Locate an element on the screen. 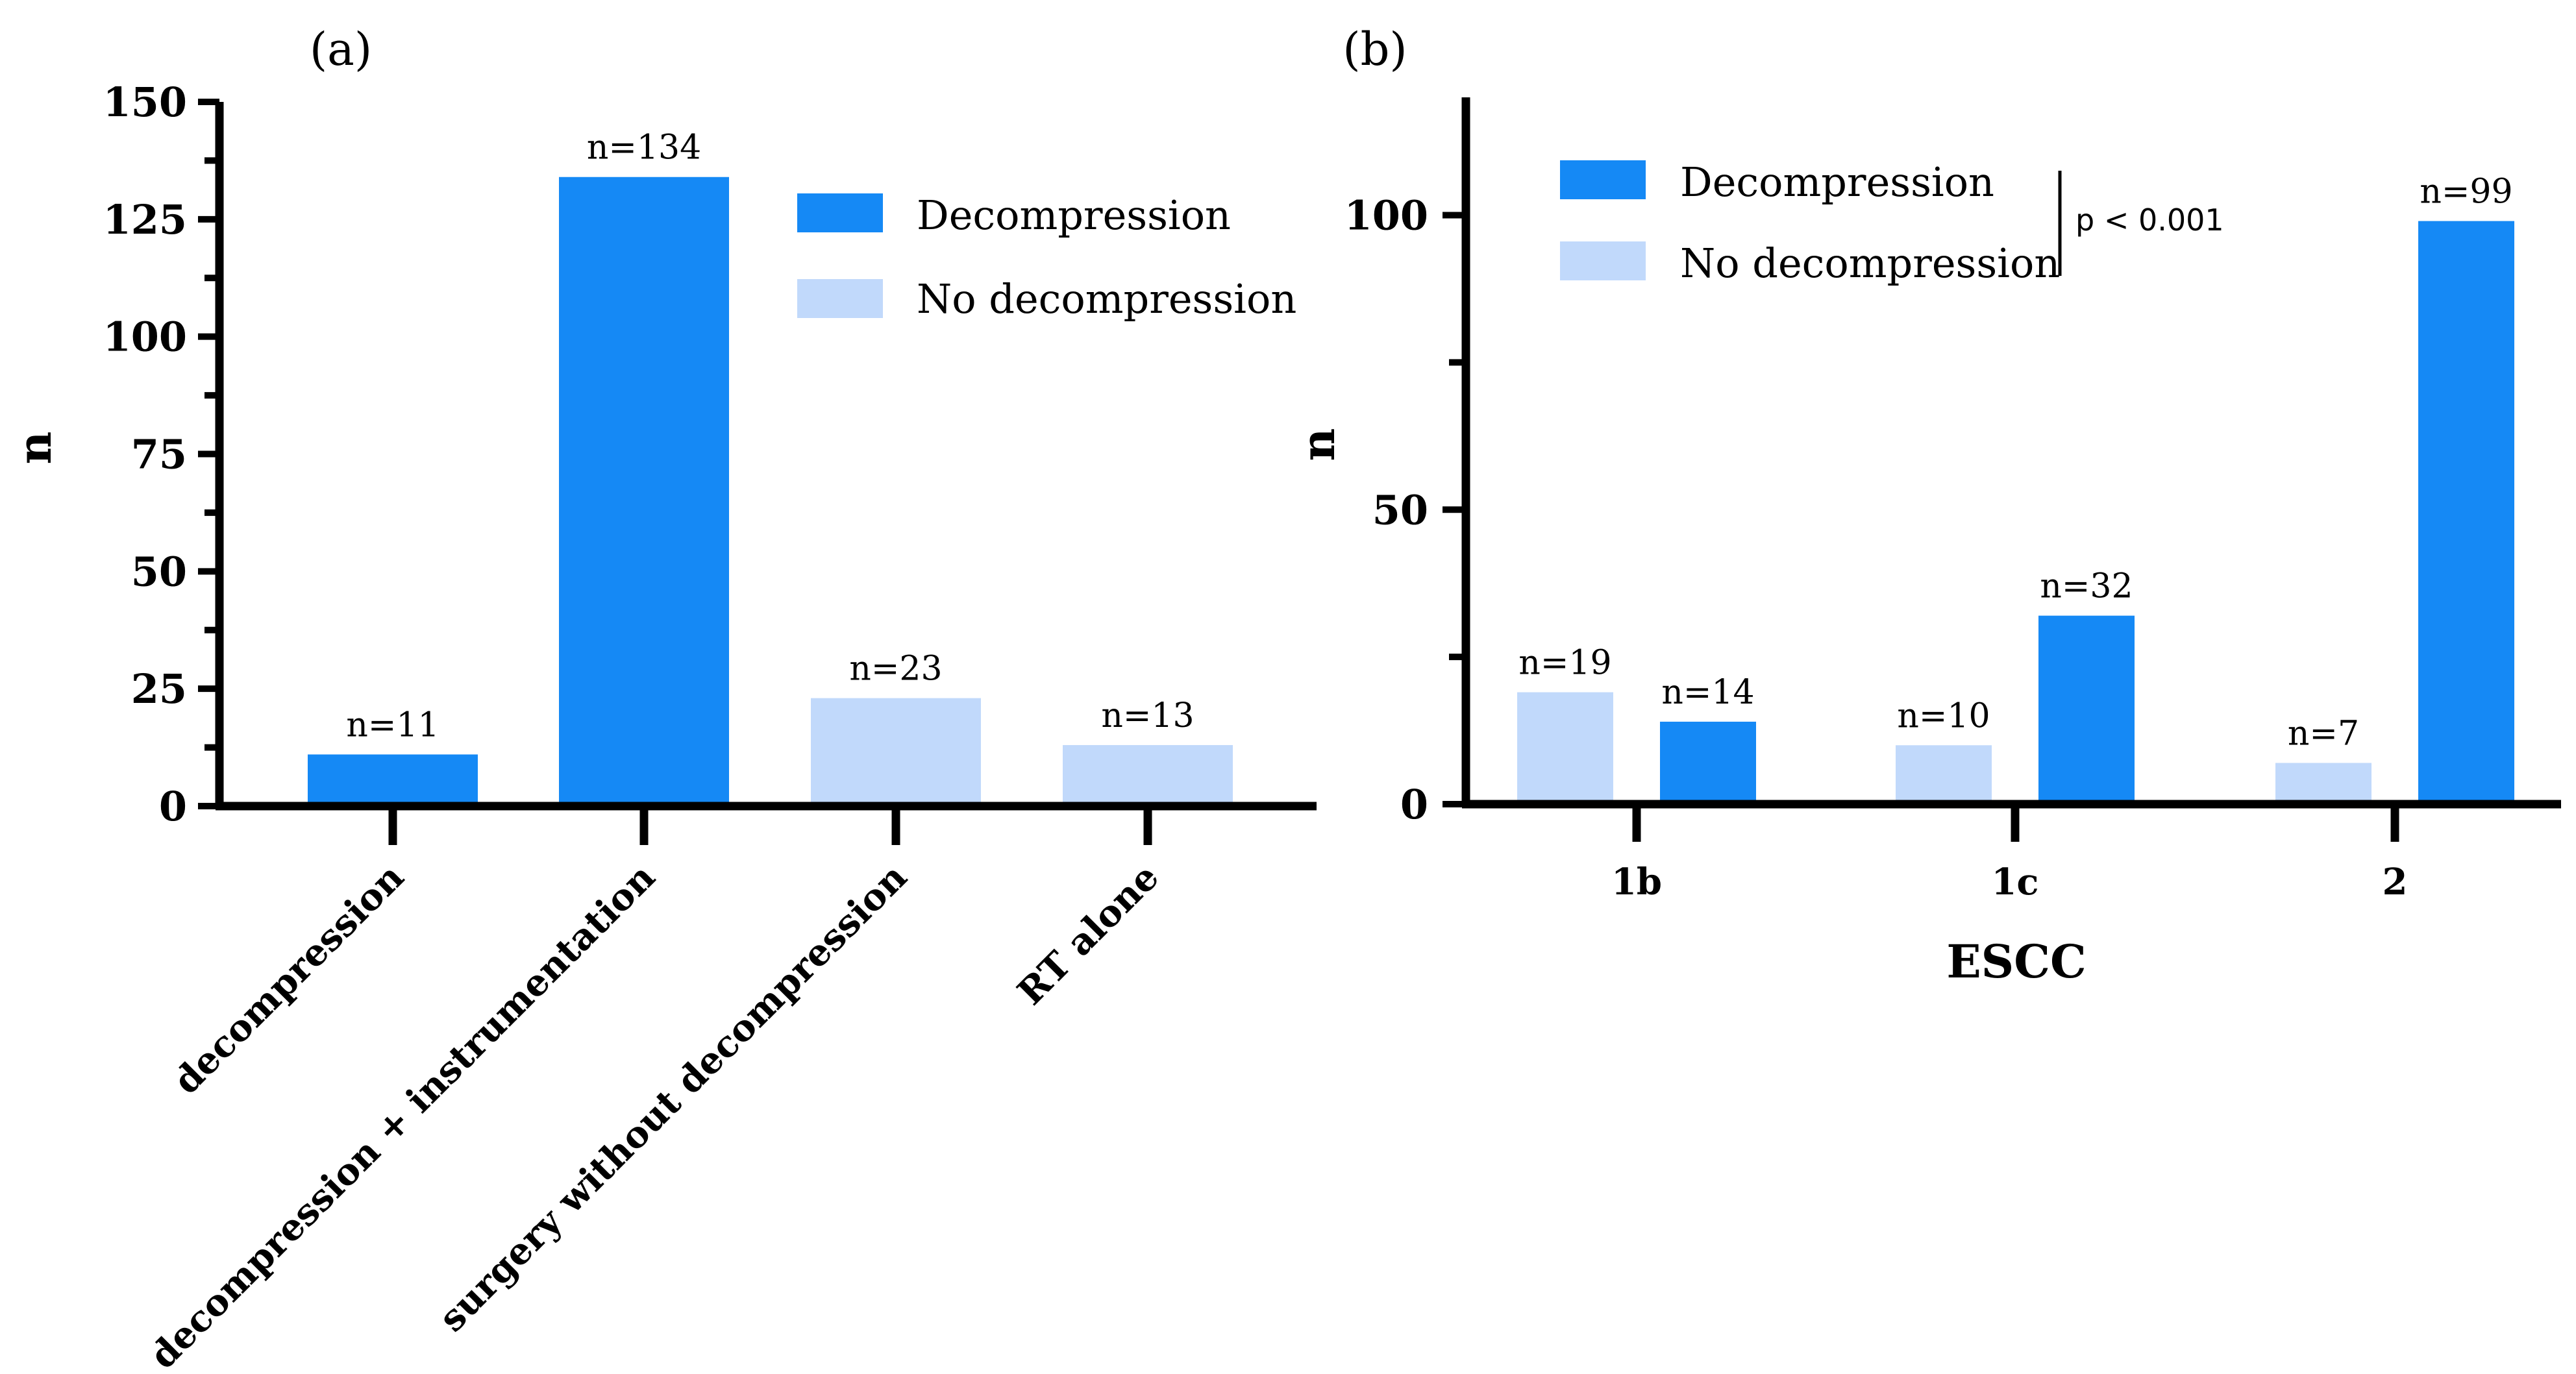 This screenshot has width=2576, height=1374. data-label-b-decompression-1b: n=14 is located at coordinates (1707, 692).